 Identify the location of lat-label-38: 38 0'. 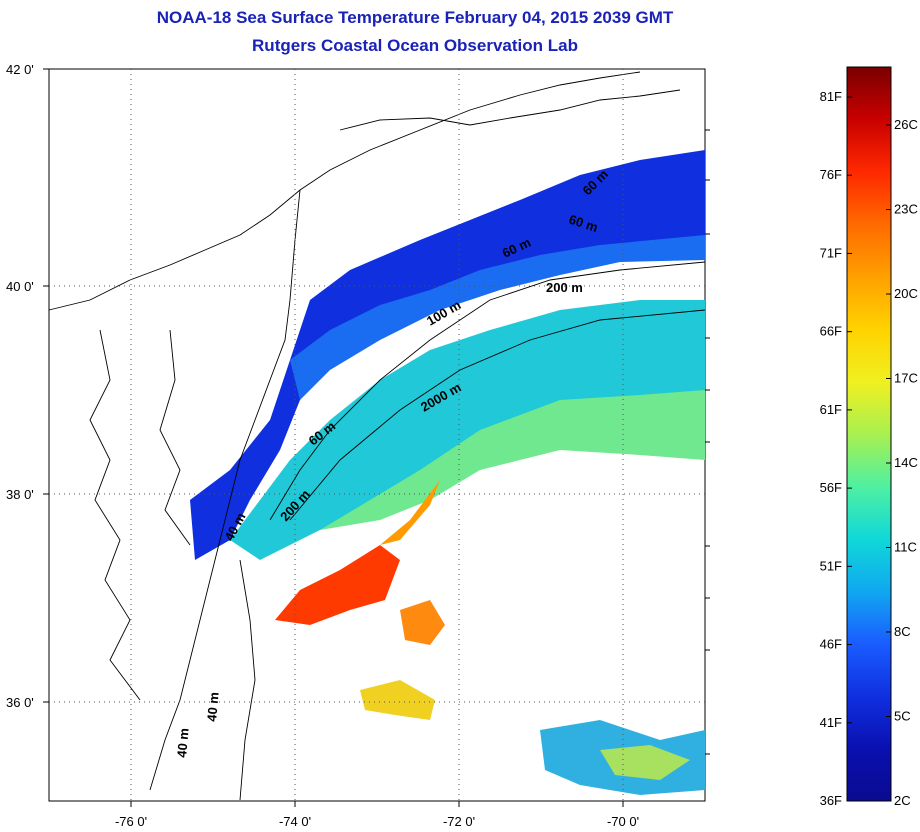
(20, 494).